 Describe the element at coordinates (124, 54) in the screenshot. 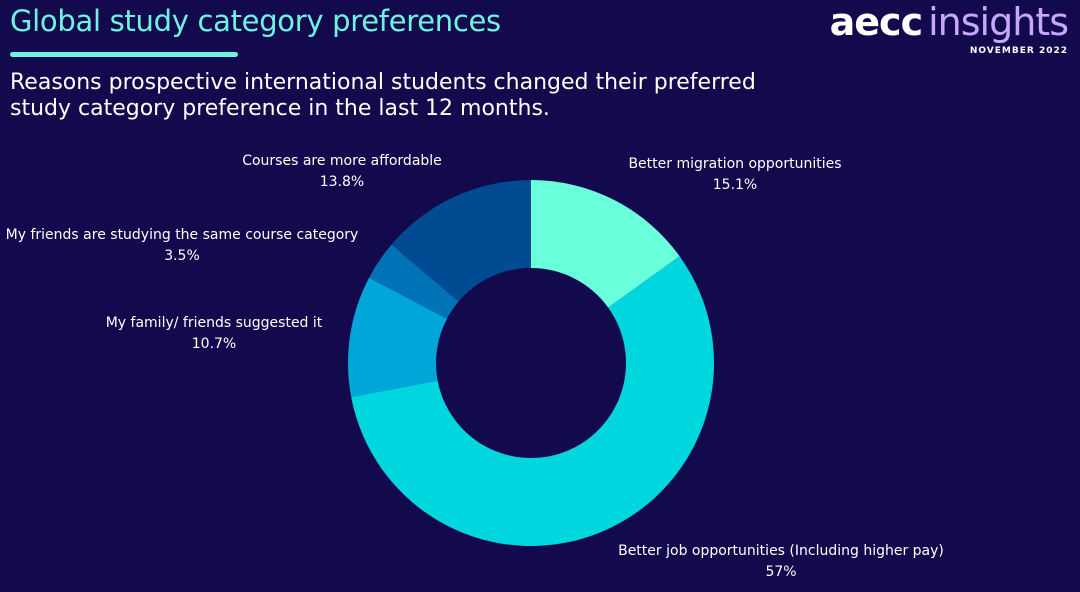

I see `title-underline` at that location.